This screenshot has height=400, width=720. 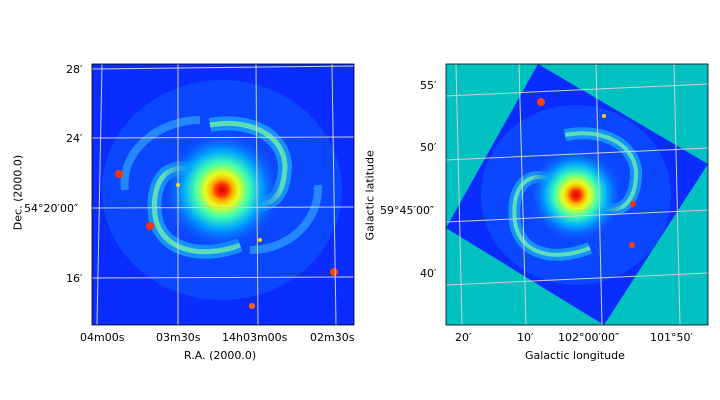 I want to click on left-x-tick-4: 02m30s, so click(x=332, y=337).